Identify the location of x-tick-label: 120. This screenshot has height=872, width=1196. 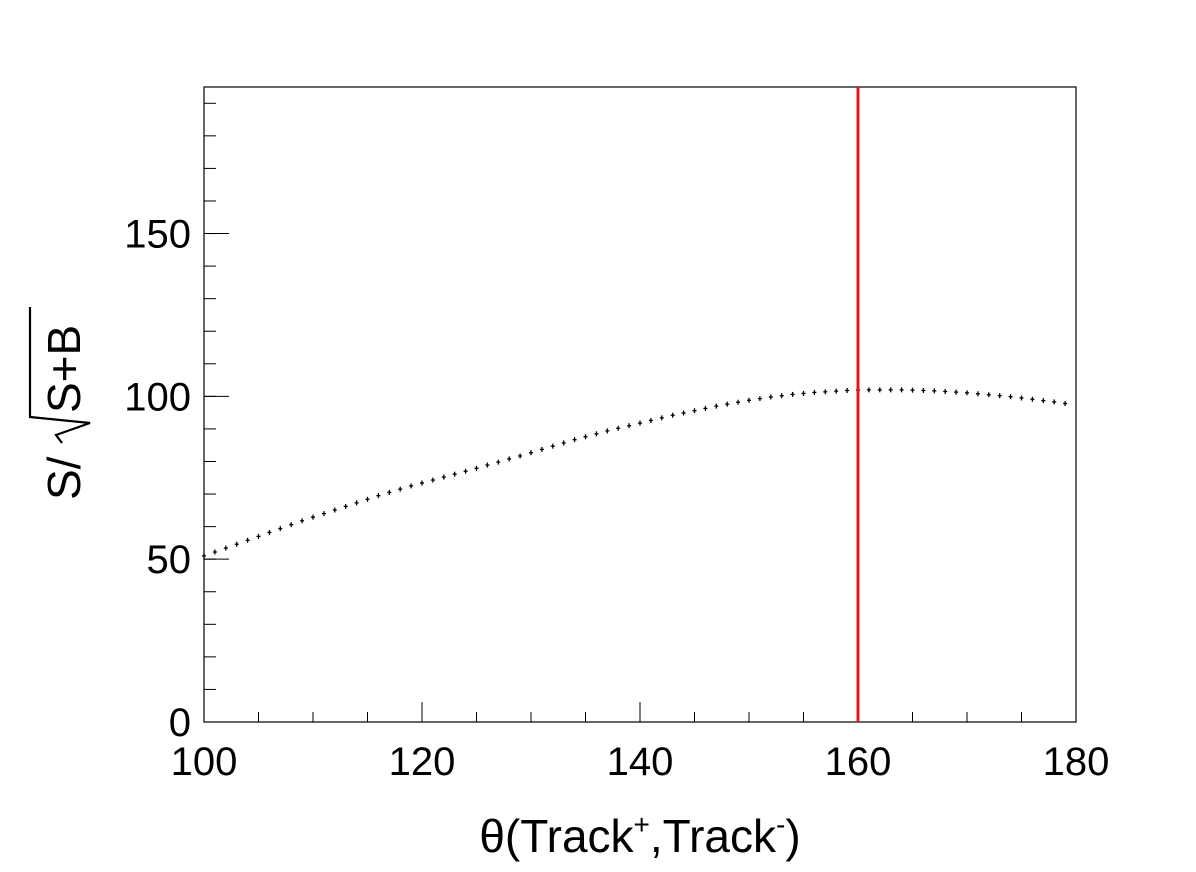
(422, 762).